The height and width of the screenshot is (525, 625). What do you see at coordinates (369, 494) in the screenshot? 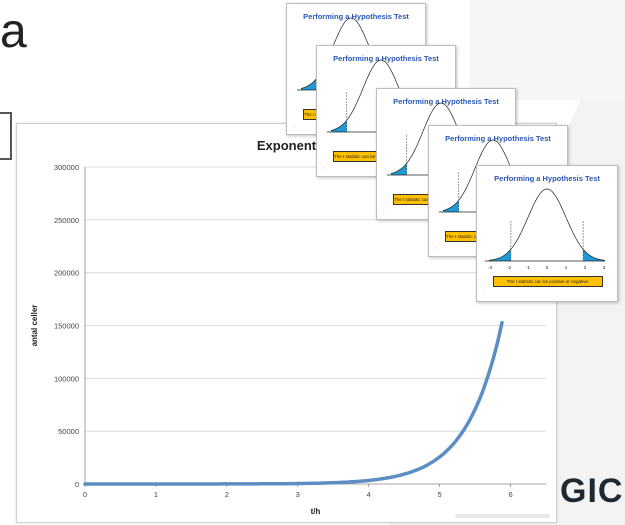
I see `x-tick-label: 4` at bounding box center [369, 494].